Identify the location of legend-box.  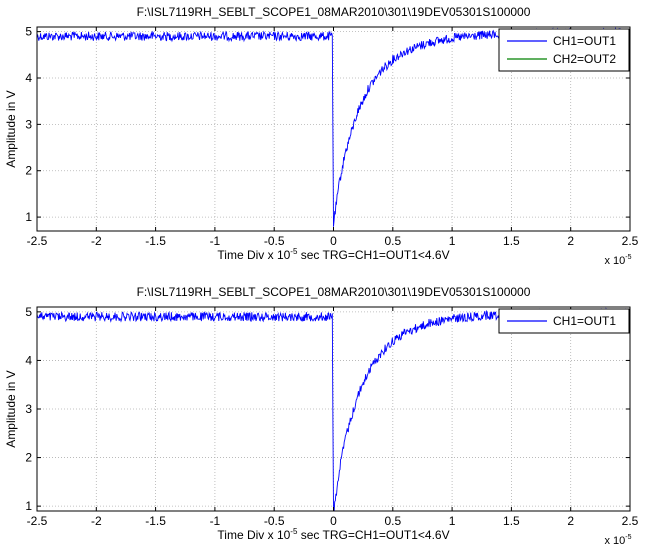
(564, 50).